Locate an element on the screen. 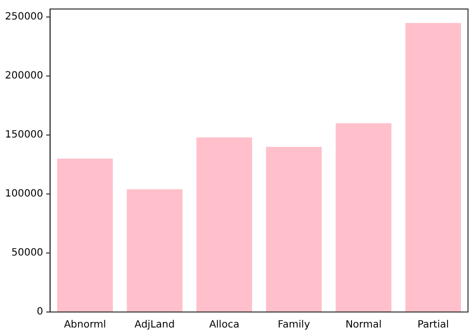 The height and width of the screenshot is (336, 474). y-tick-label: 100000 is located at coordinates (24, 194).